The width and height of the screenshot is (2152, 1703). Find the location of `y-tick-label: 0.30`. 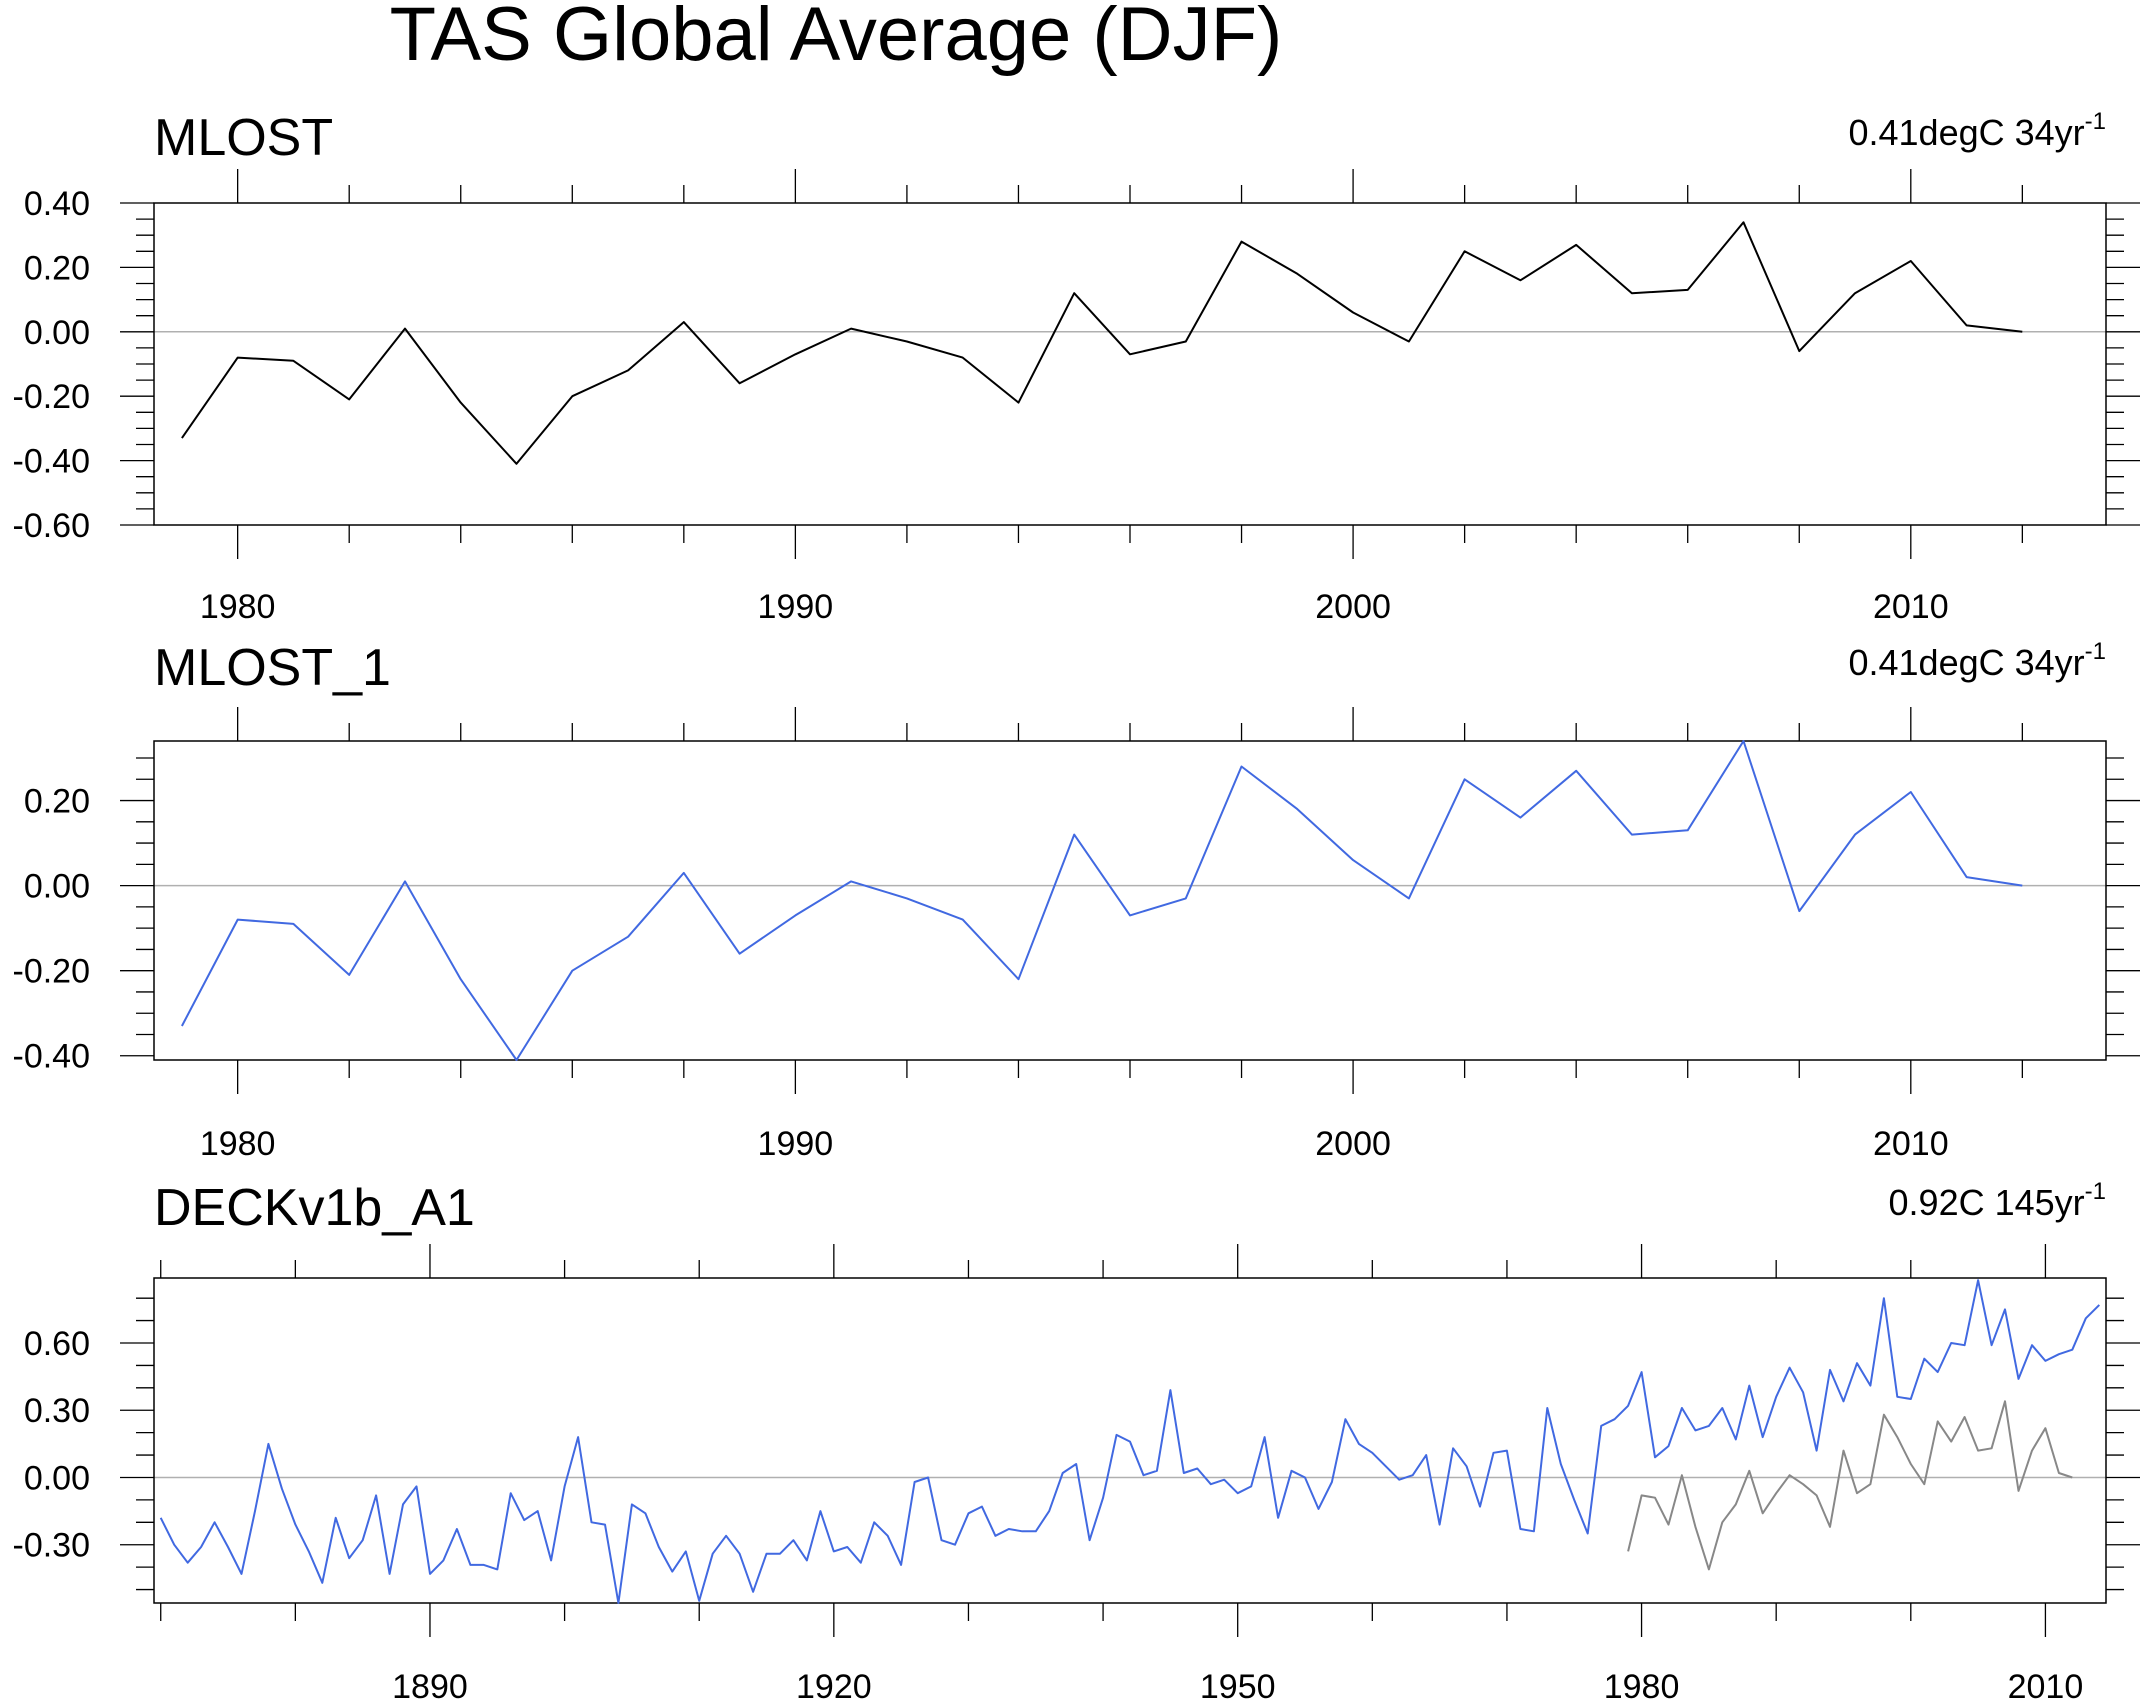

y-tick-label: 0.30 is located at coordinates (57, 1411).